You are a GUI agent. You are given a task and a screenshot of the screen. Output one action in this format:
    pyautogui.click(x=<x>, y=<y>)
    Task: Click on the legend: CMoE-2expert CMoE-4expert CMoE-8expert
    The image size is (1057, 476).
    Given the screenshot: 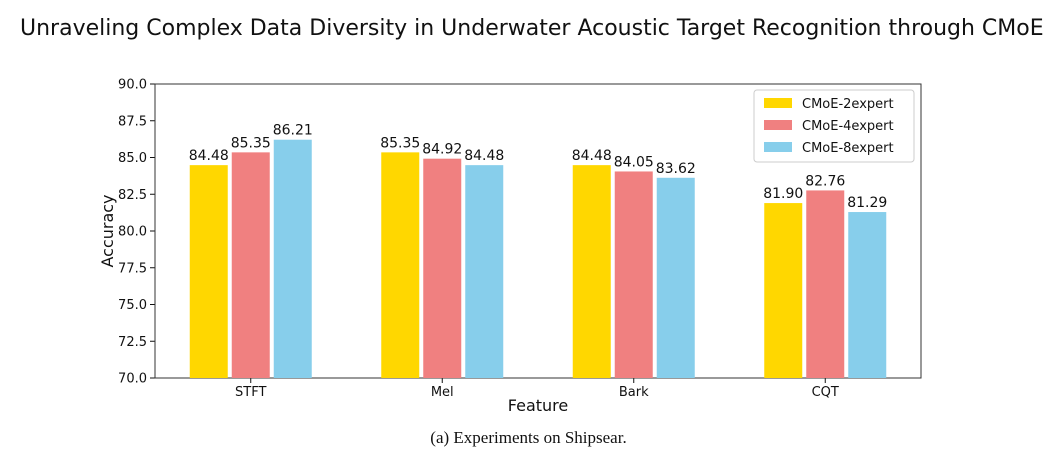 What is the action you would take?
    pyautogui.click(x=834, y=126)
    